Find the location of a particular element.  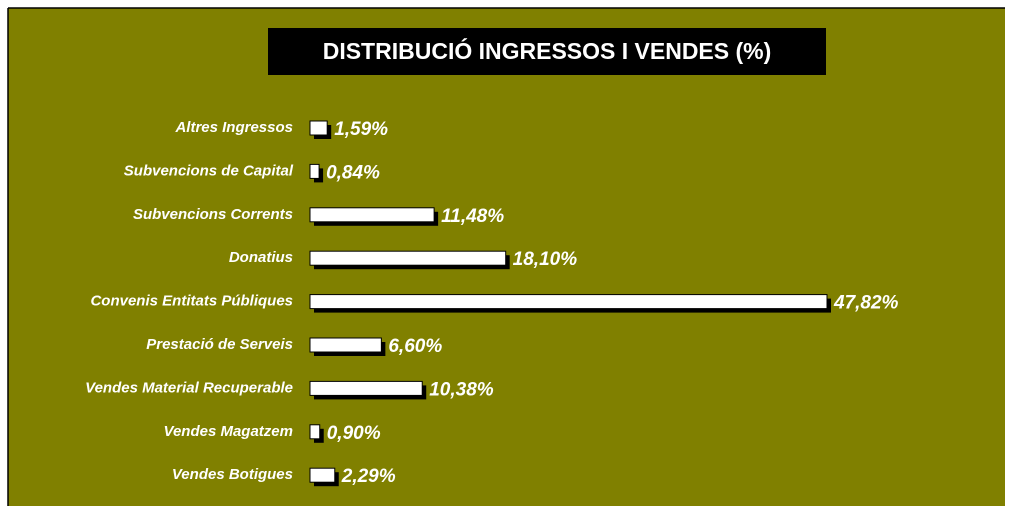

category-label: Prestació de Serveis is located at coordinates (219, 344).